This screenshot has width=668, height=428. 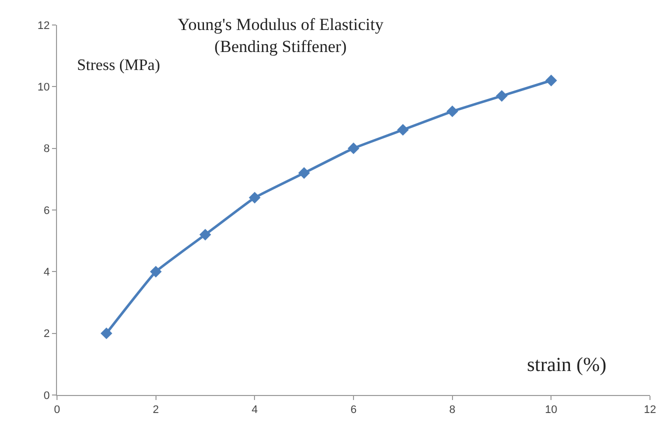 I want to click on x-tick-label: 12, so click(x=650, y=410).